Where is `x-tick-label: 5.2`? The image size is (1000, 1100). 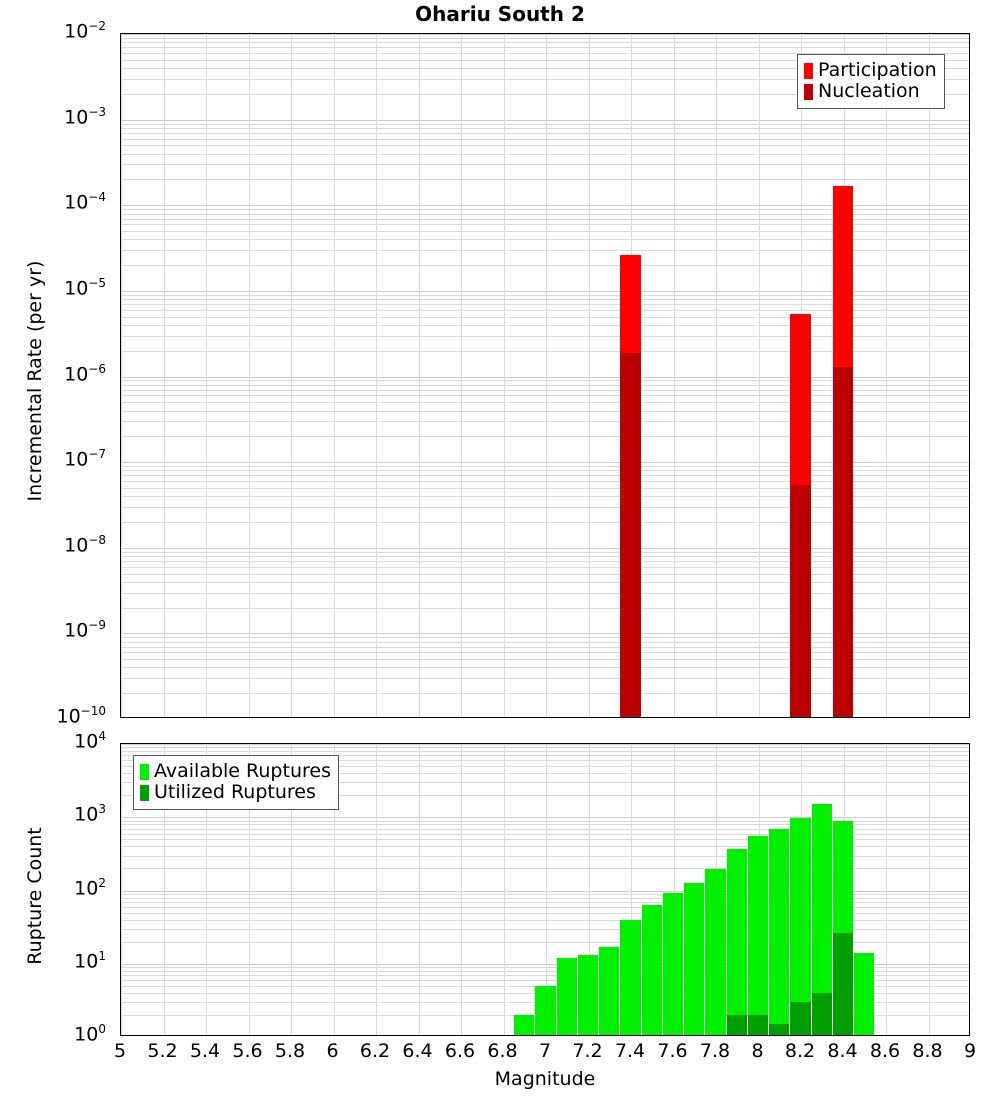
x-tick-label: 5.2 is located at coordinates (162, 1051).